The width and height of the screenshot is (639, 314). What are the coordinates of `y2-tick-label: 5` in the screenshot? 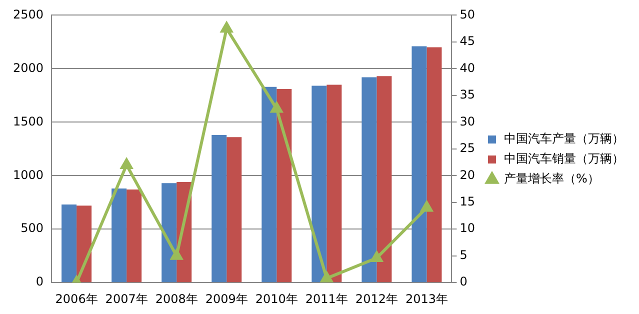 It's located at (464, 255).